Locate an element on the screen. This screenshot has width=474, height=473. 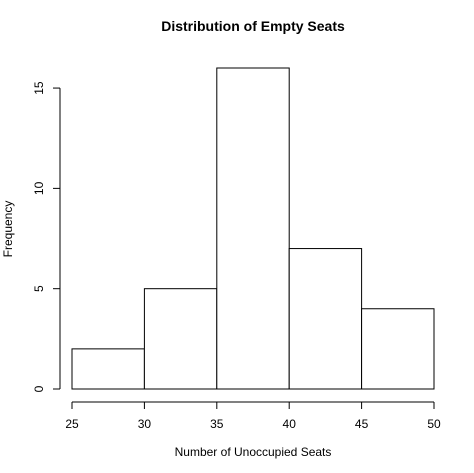
y-axis-label: Frequency is located at coordinates (8, 229).